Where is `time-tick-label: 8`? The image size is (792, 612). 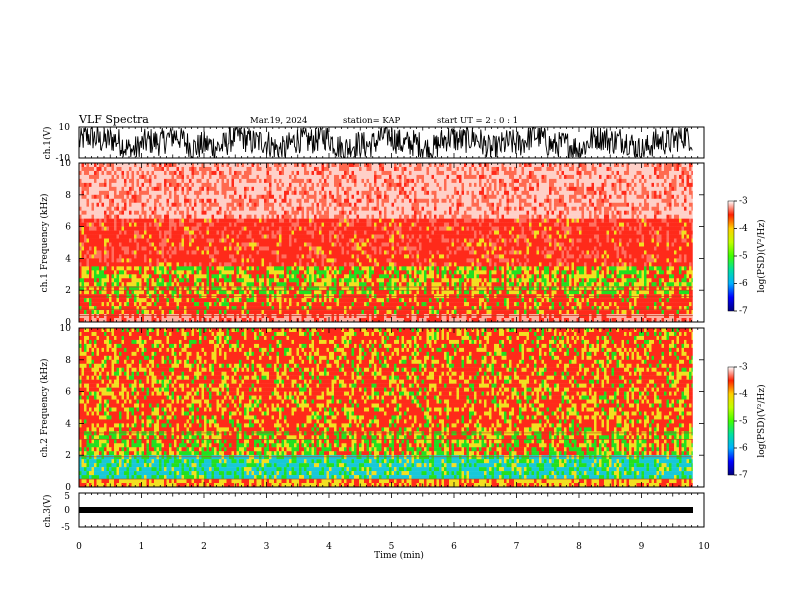 time-tick-label: 8 is located at coordinates (579, 547).